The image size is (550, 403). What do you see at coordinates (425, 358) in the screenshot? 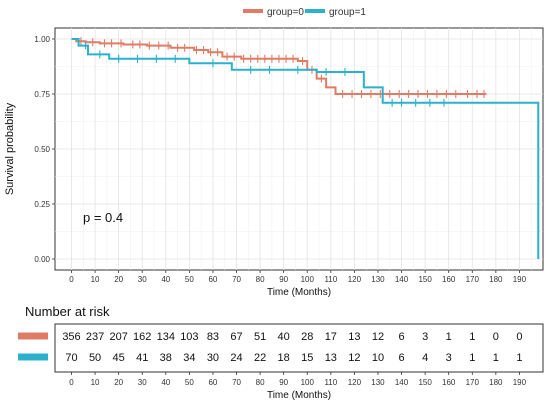
I see `risk-count: 4` at bounding box center [425, 358].